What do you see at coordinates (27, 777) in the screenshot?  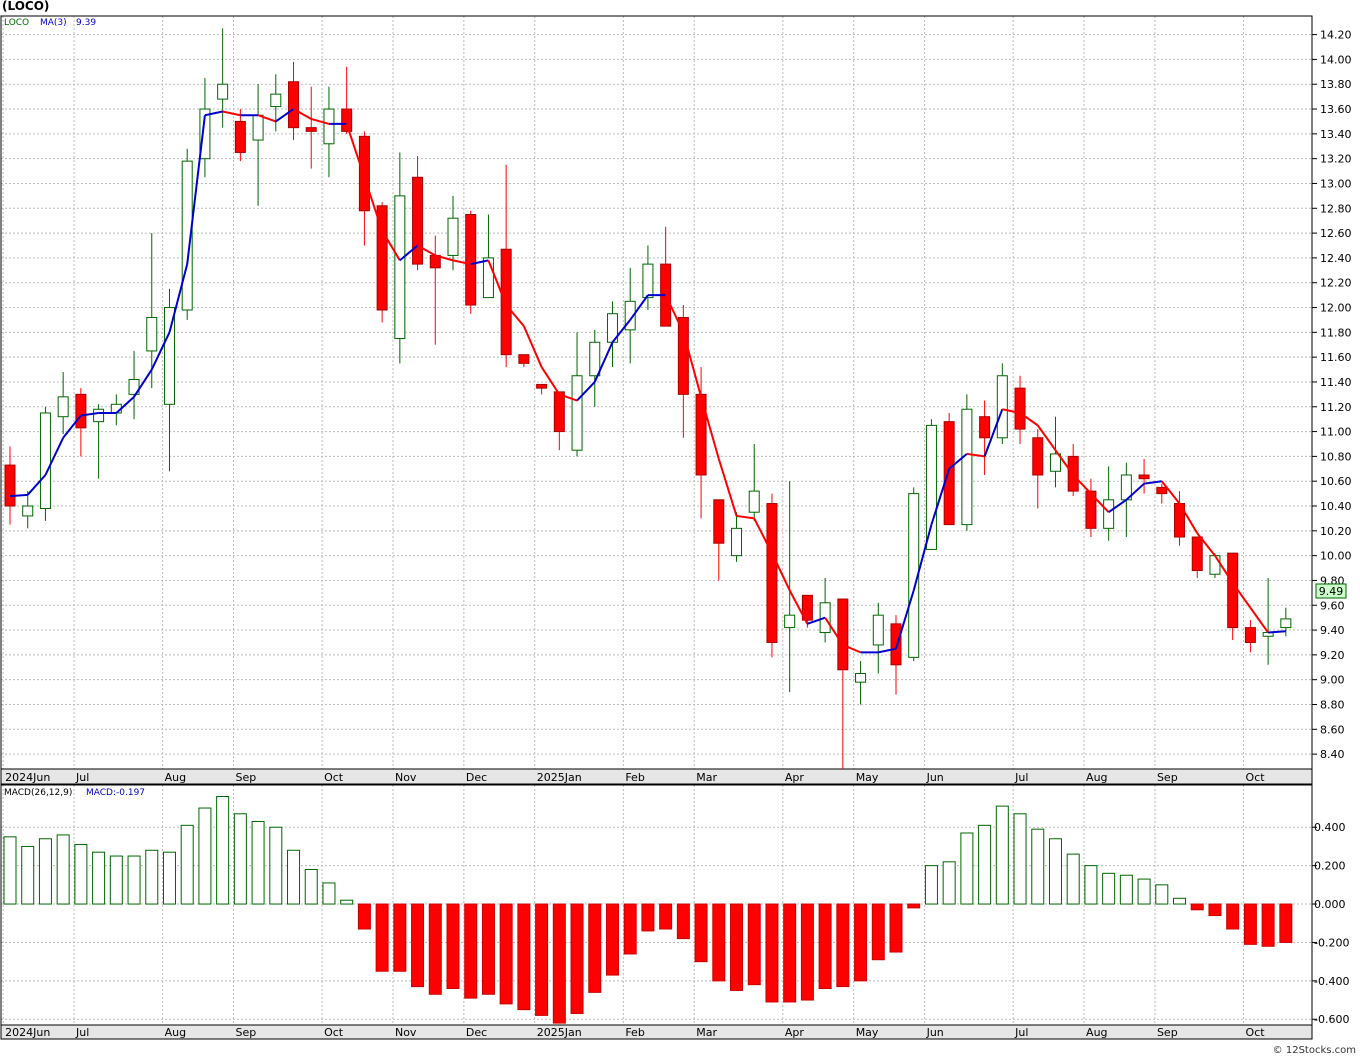 I see `x-tick-label: 2024Jun` at bounding box center [27, 777].